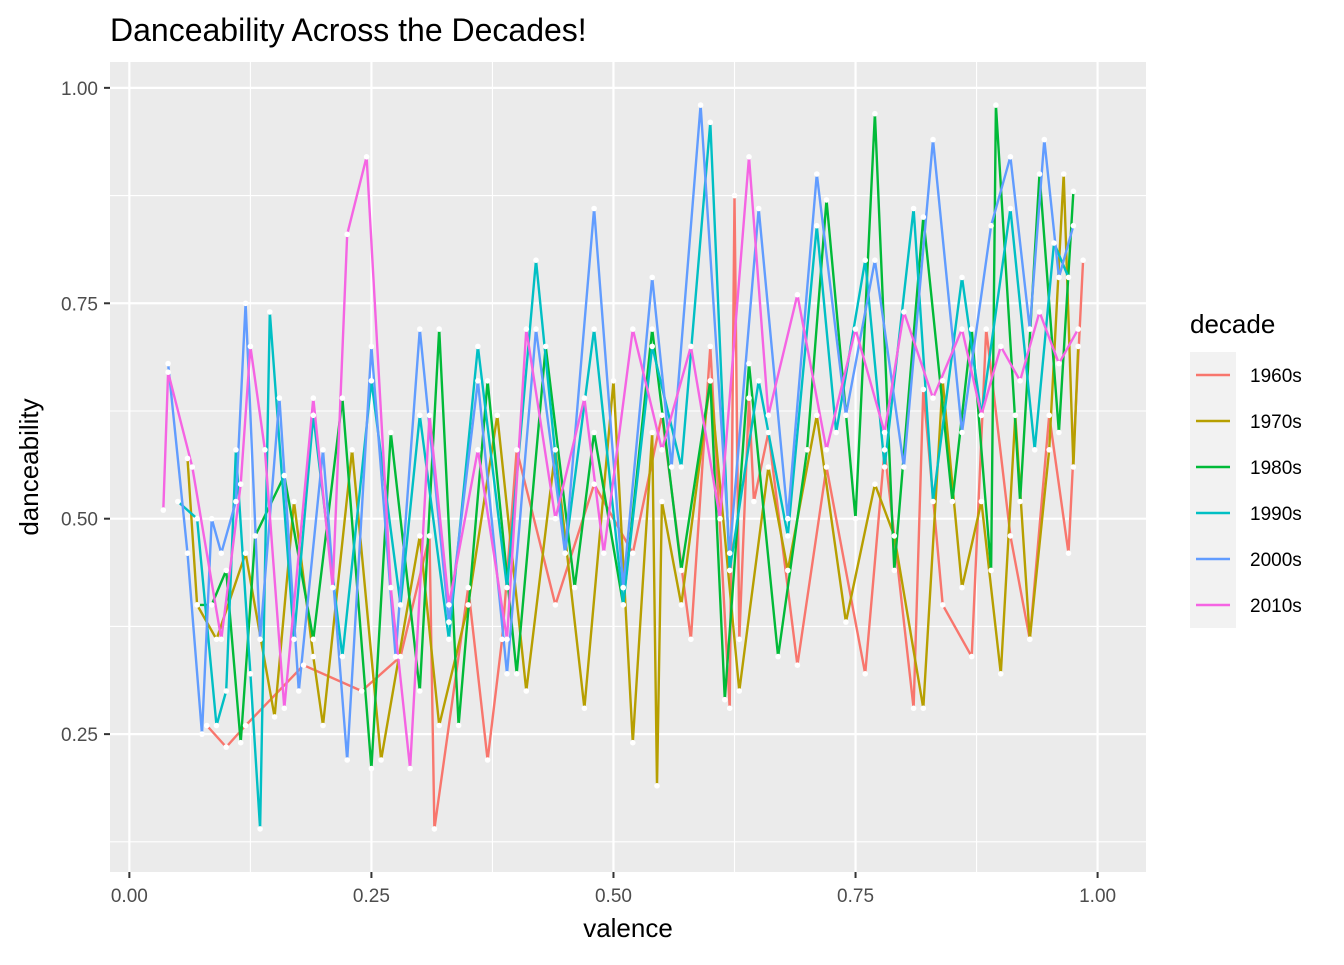  I want to click on legend-label-2010s: 2010s, so click(1276, 606).